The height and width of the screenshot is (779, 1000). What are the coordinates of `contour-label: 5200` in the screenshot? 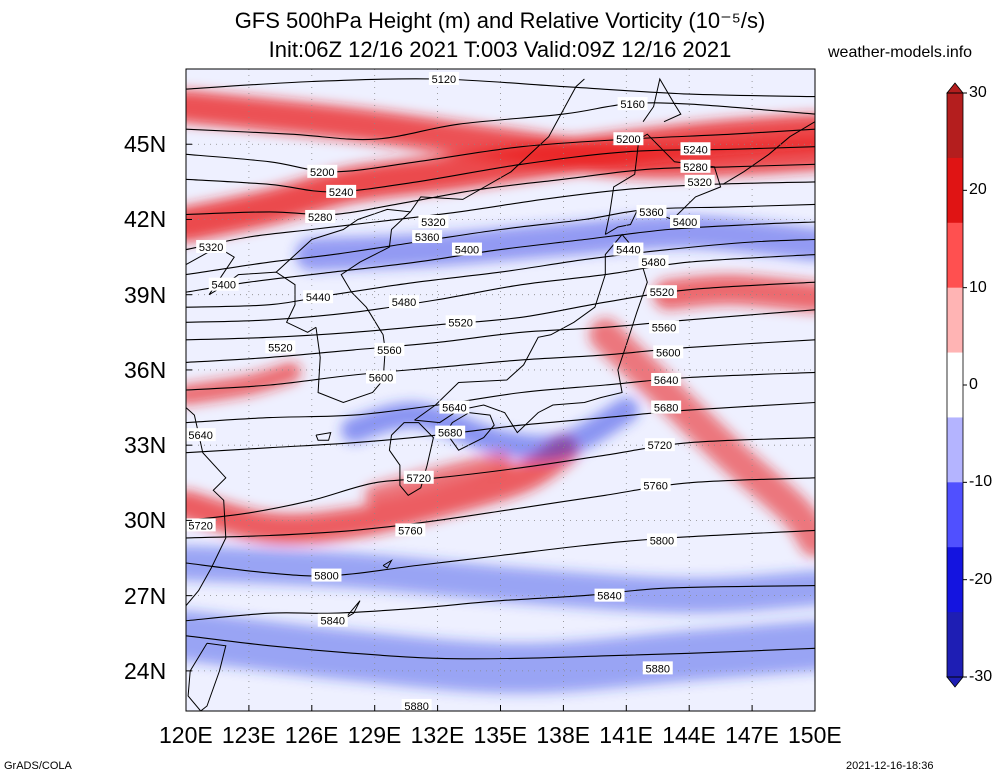 It's located at (322, 173).